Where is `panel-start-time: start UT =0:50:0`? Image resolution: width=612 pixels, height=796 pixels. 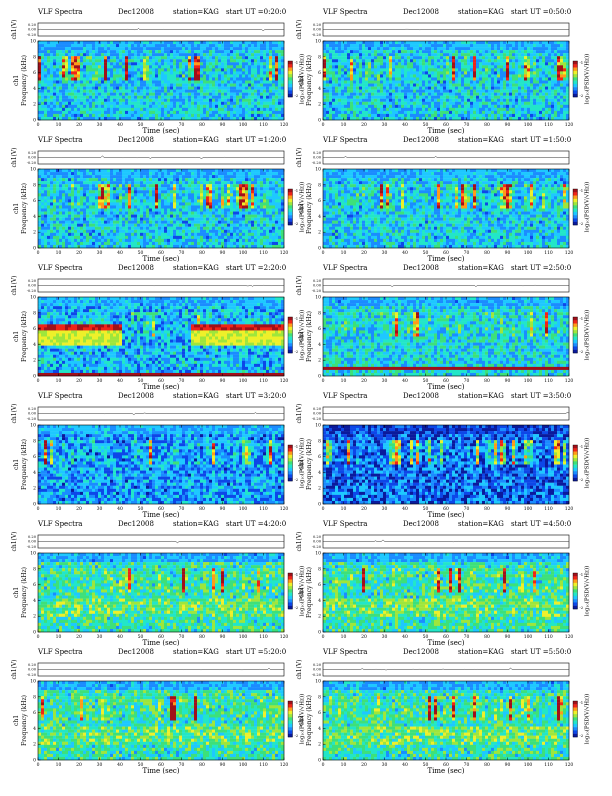 panel-start-time: start UT =0:50:0 is located at coordinates (541, 12).